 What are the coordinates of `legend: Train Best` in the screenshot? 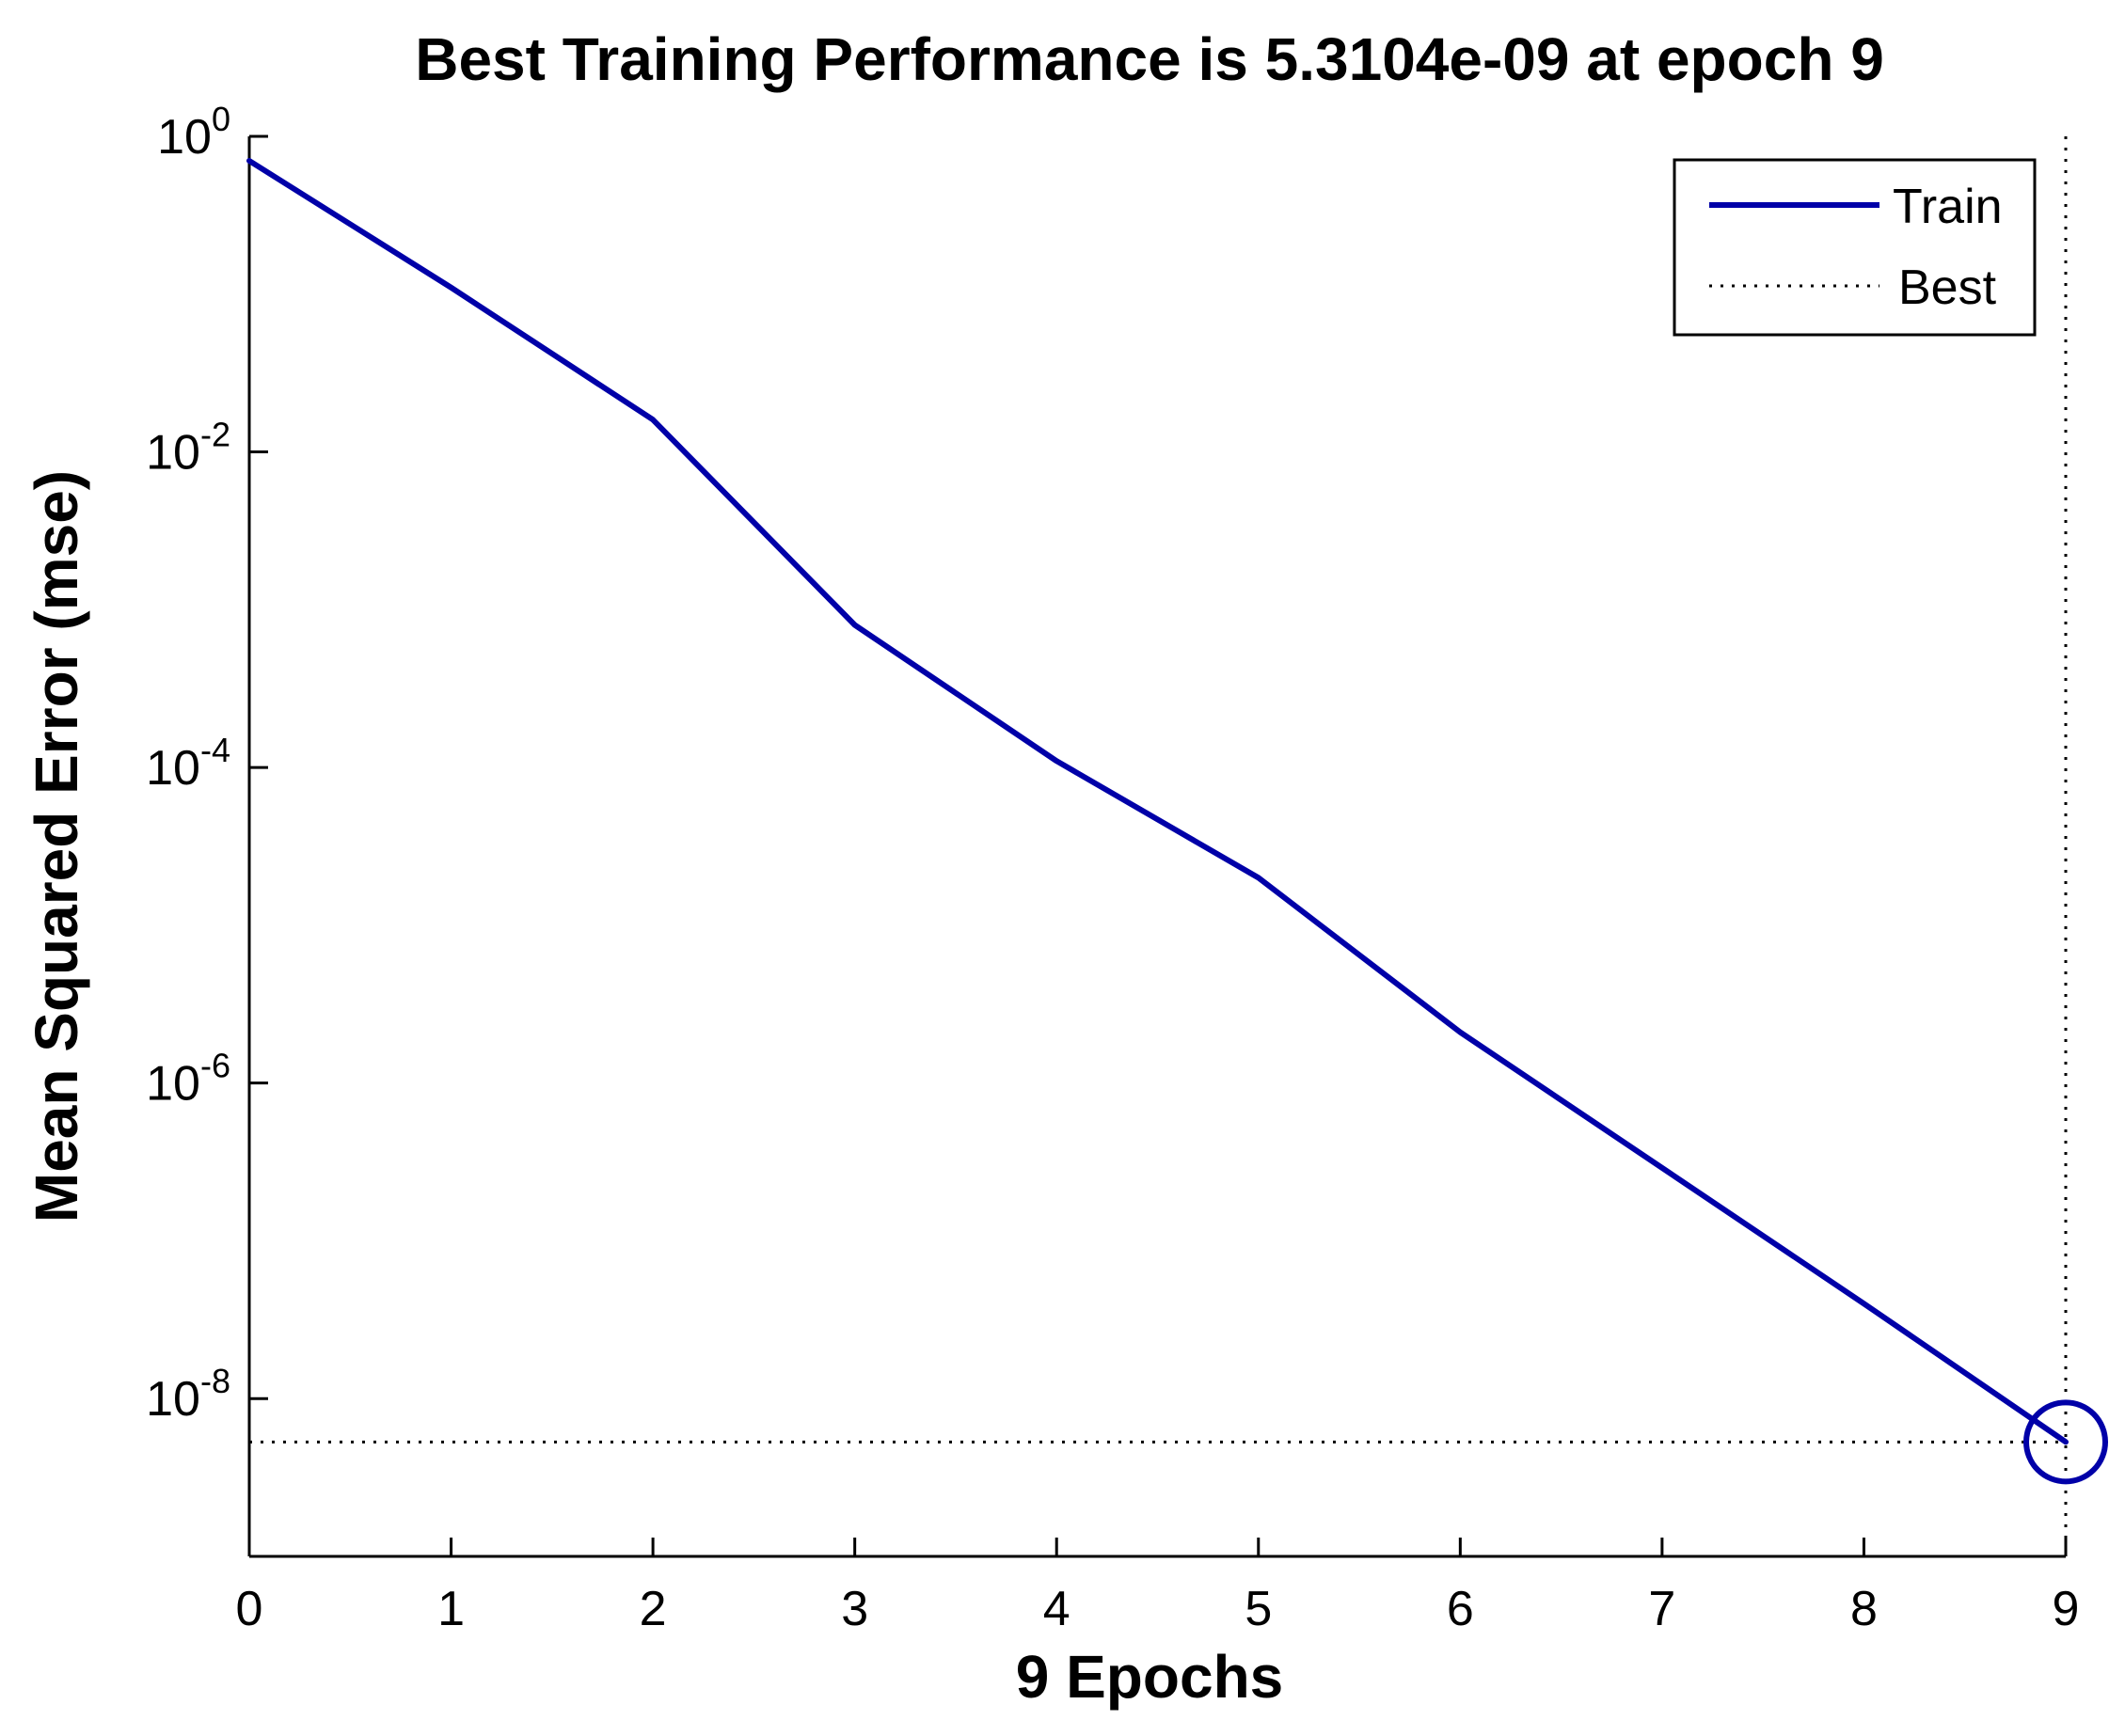 It's located at (1855, 248).